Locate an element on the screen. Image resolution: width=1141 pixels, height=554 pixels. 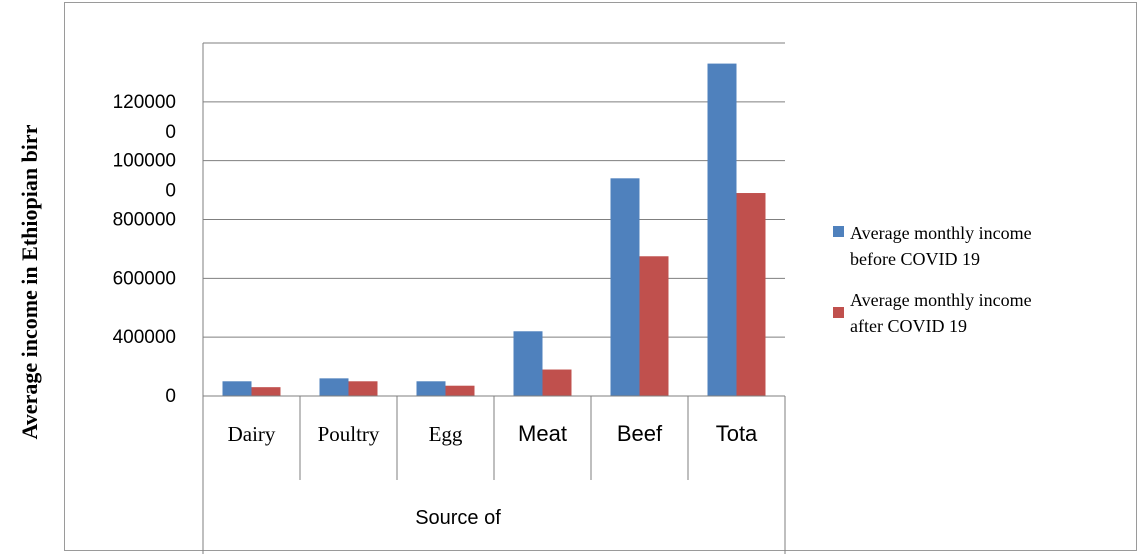
y-tick-label: 120000 is located at coordinates (144, 102).